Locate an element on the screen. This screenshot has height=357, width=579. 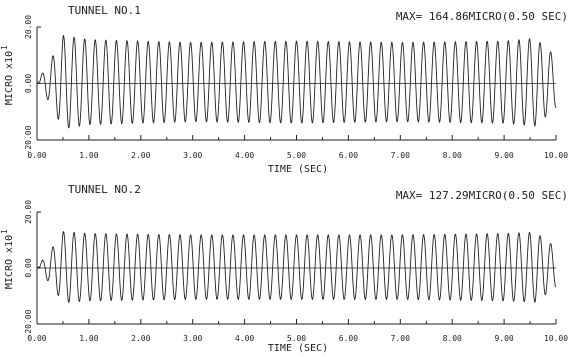
chart-2-ytick-label: 0.00 is located at coordinates (28, 267).